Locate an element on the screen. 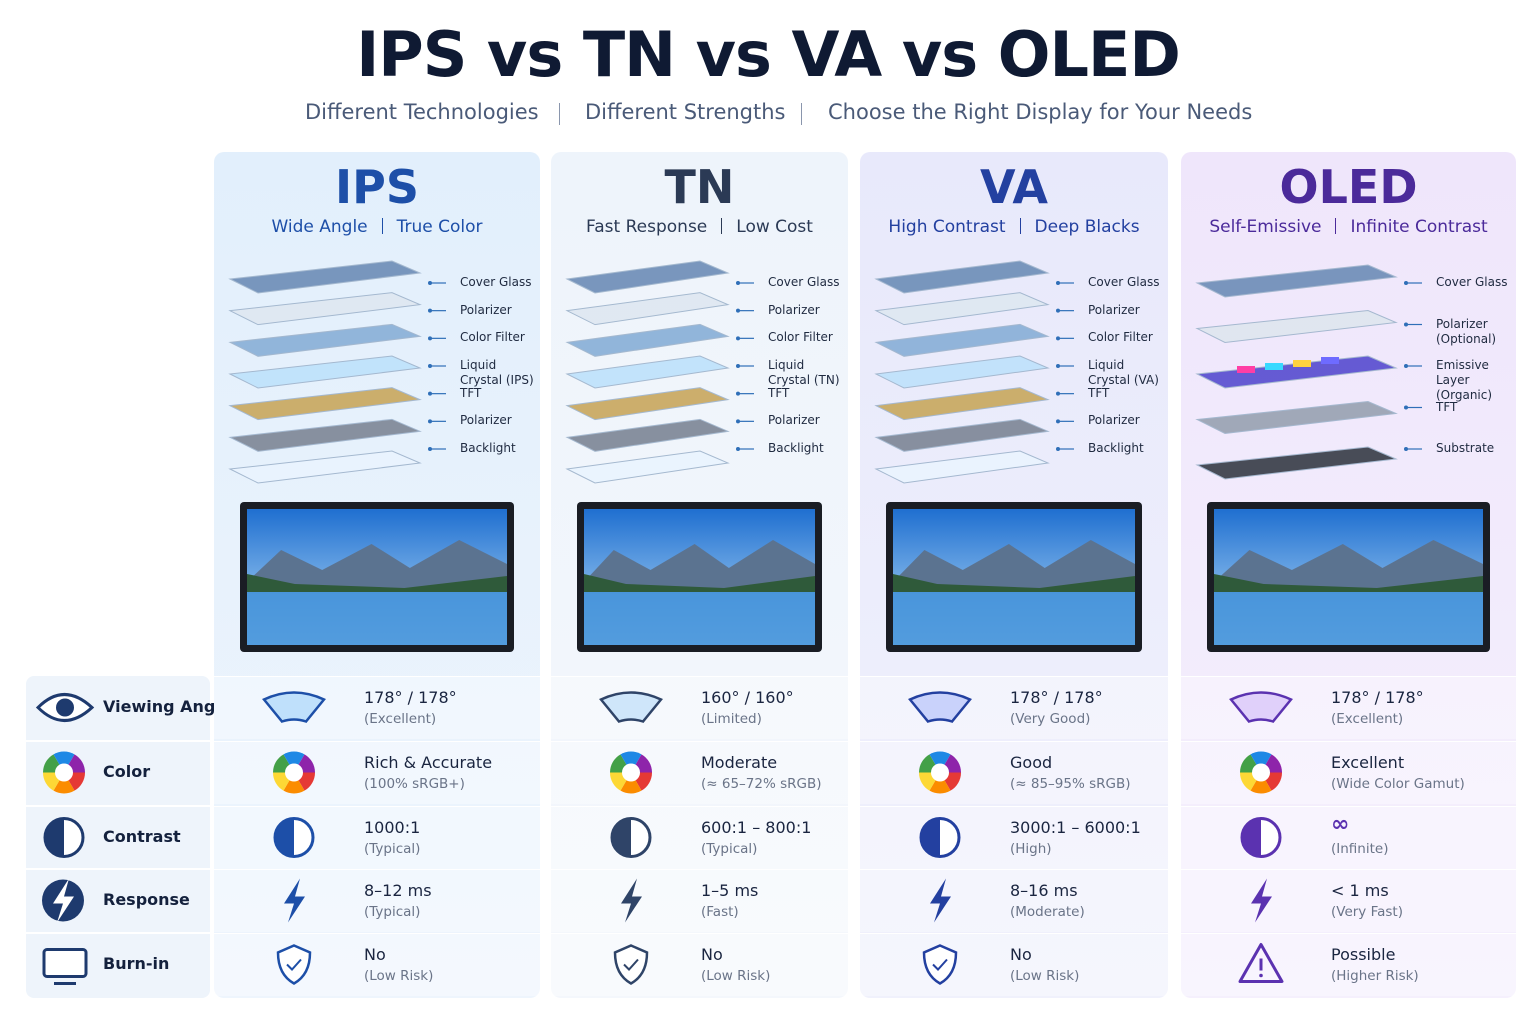  row-divider is located at coordinates (118, 741).